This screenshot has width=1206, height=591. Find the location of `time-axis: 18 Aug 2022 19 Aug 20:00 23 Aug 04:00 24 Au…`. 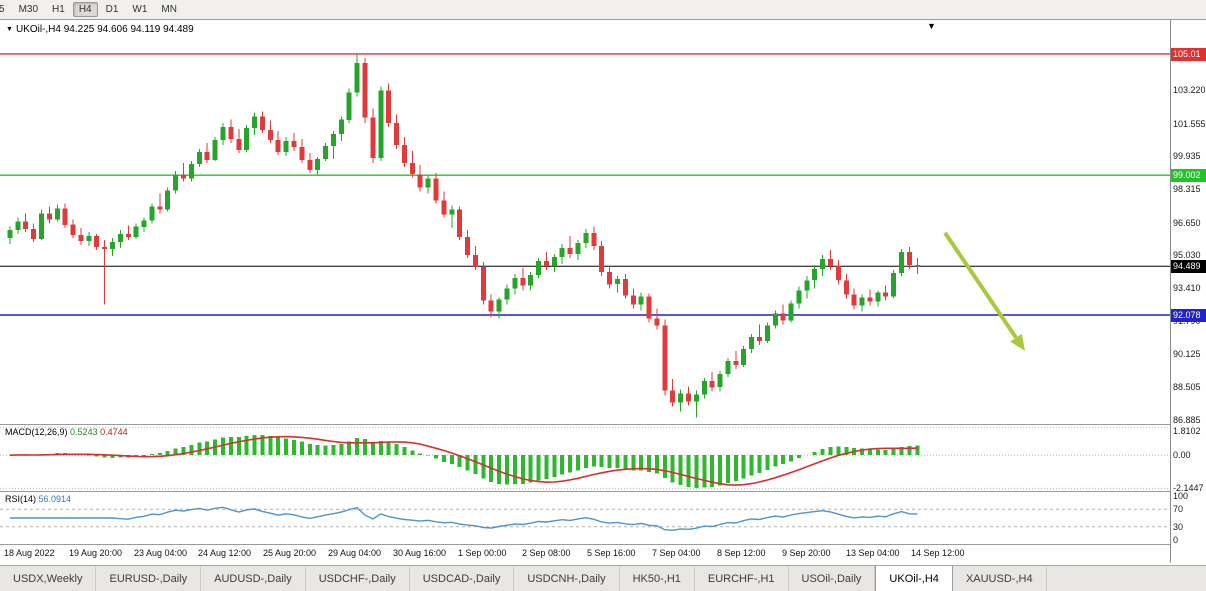

time-axis: 18 Aug 2022 19 Aug 20:00 23 Aug 04:00 24 Au… is located at coordinates (585, 554).